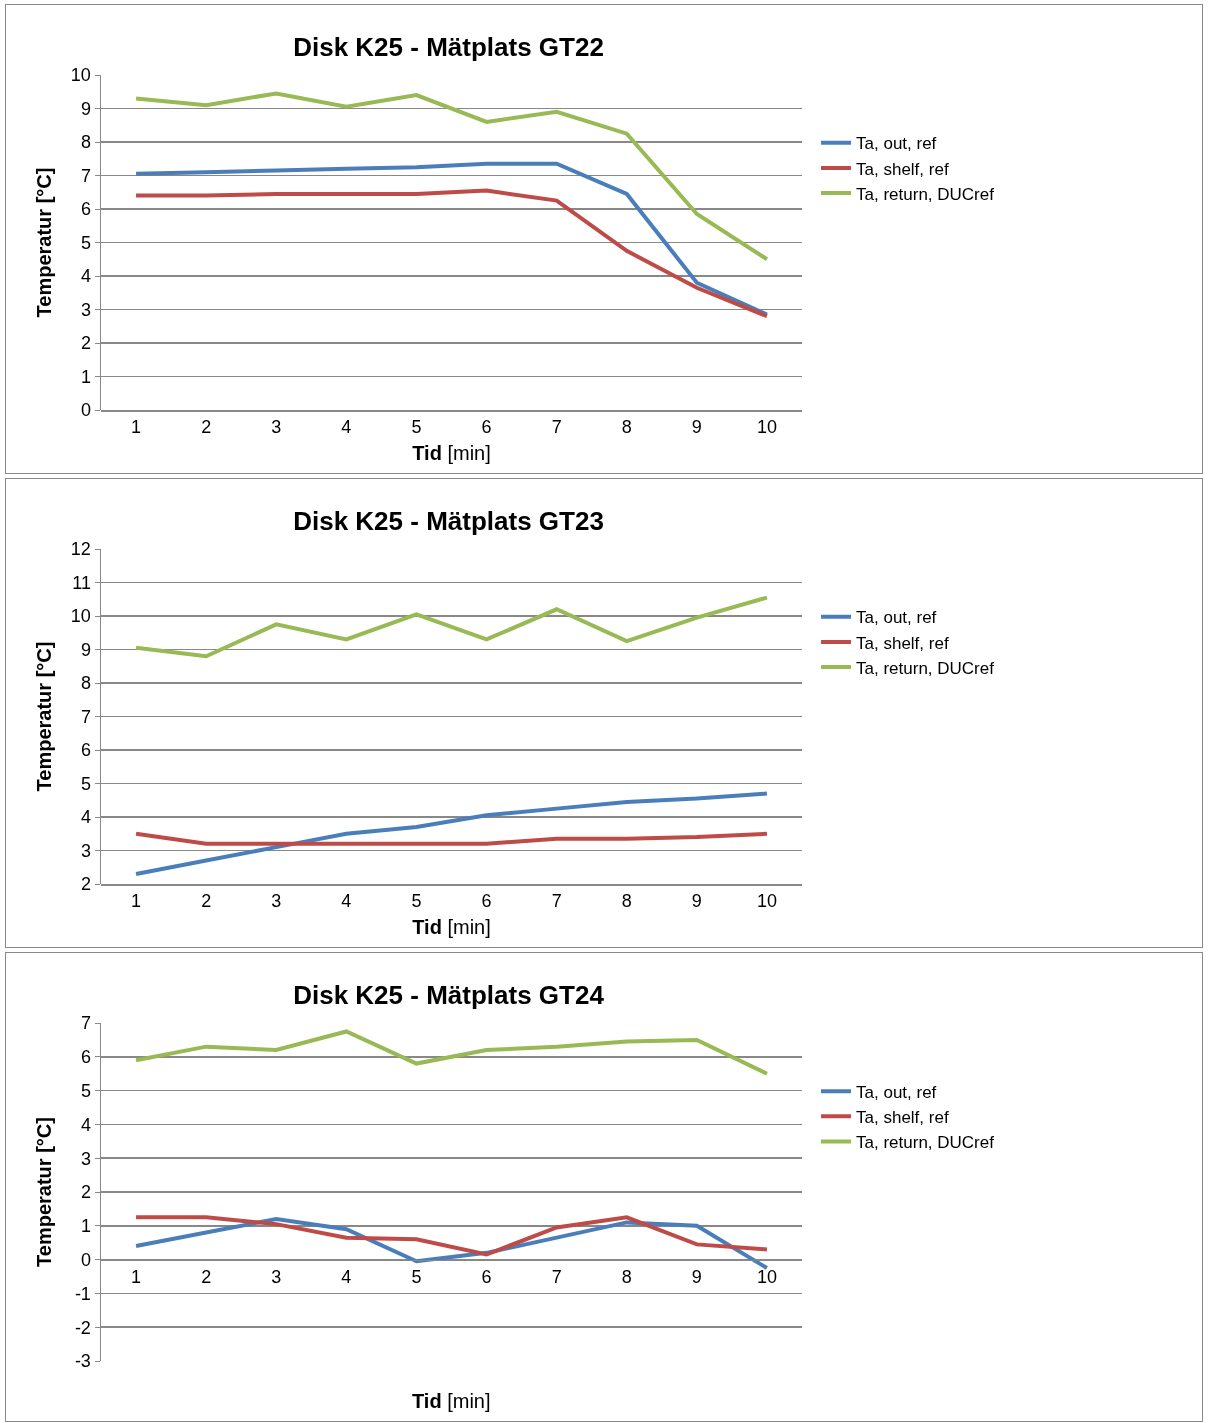  I want to click on y-tick-label: -1, so click(82, 1293).